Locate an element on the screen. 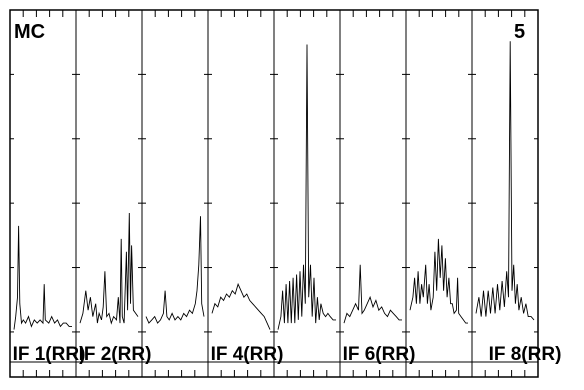 The width and height of the screenshot is (584, 390). corner-label: MC is located at coordinates (29, 32).